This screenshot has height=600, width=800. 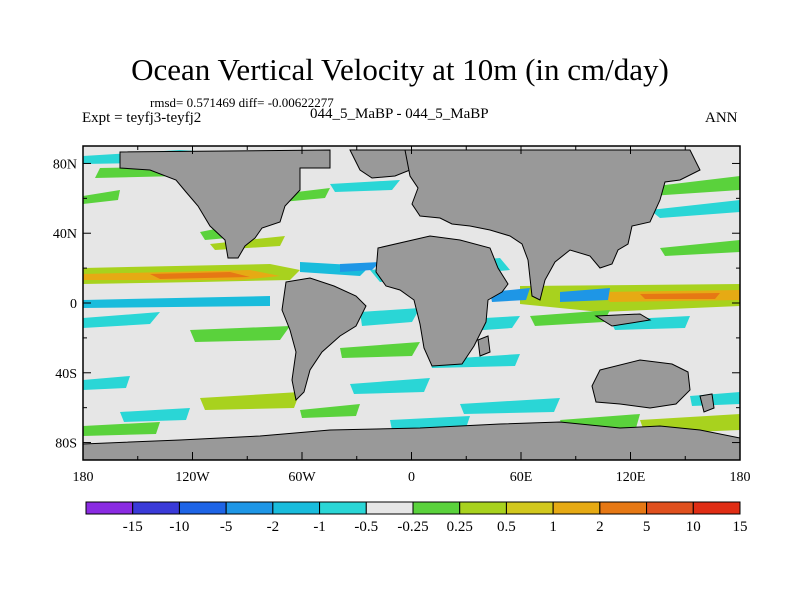 What do you see at coordinates (460, 527) in the screenshot?
I see `colorbar-label: 0.25` at bounding box center [460, 527].